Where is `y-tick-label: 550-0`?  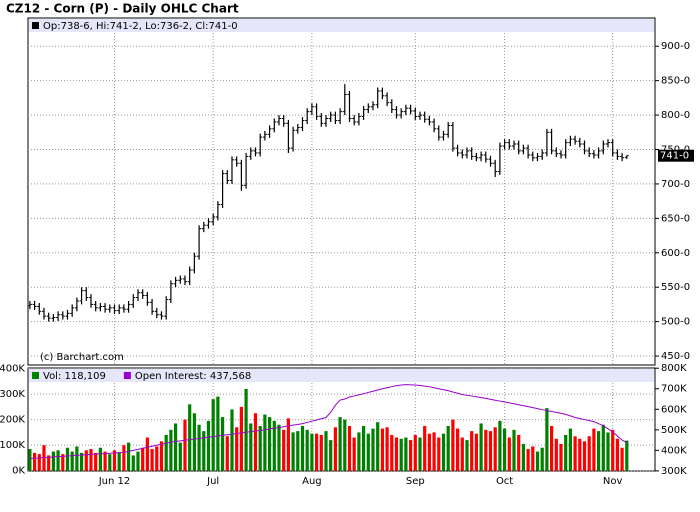 y-tick-label: 550-0 is located at coordinates (675, 287).